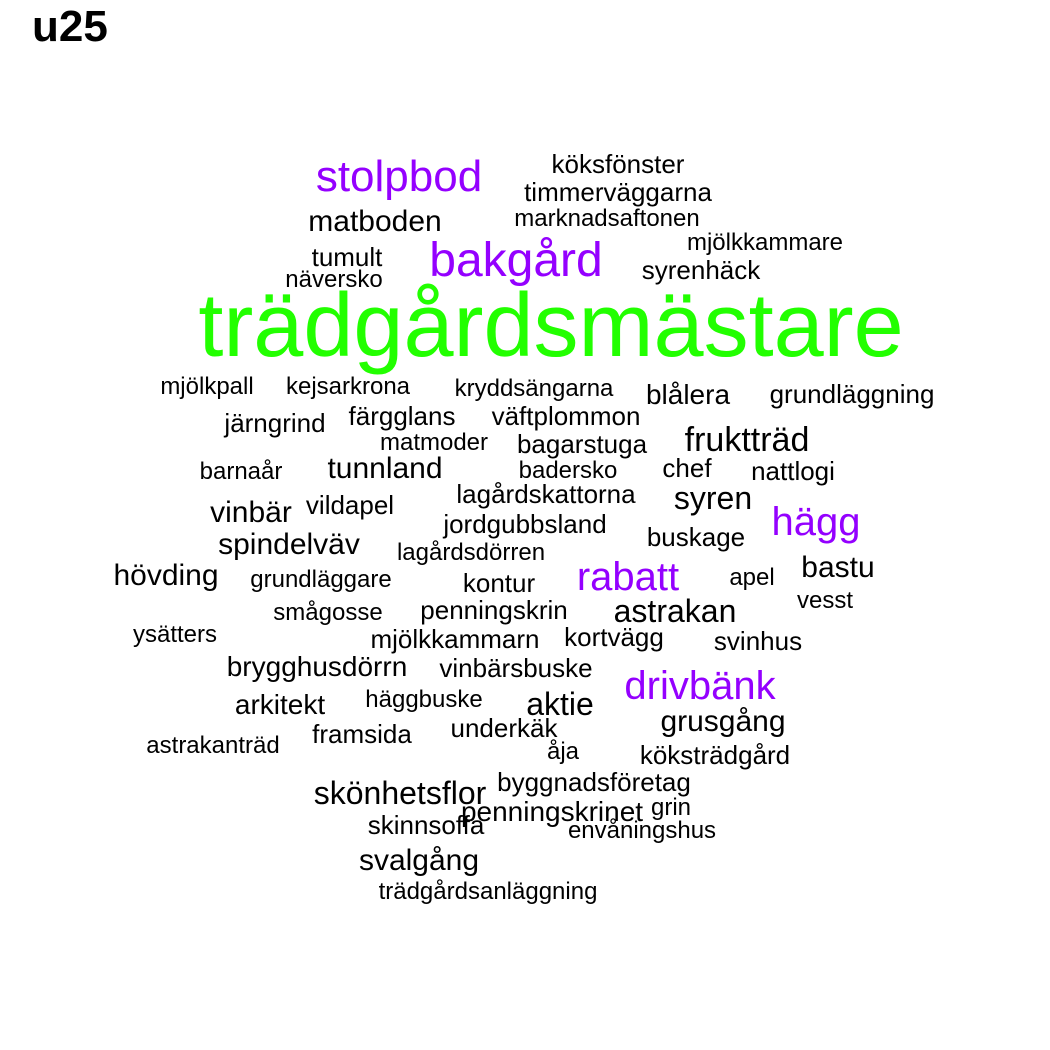 Image resolution: width=1050 pixels, height=1050 pixels. Describe the element at coordinates (723, 721) in the screenshot. I see `word-grusgang: grusgång` at that location.